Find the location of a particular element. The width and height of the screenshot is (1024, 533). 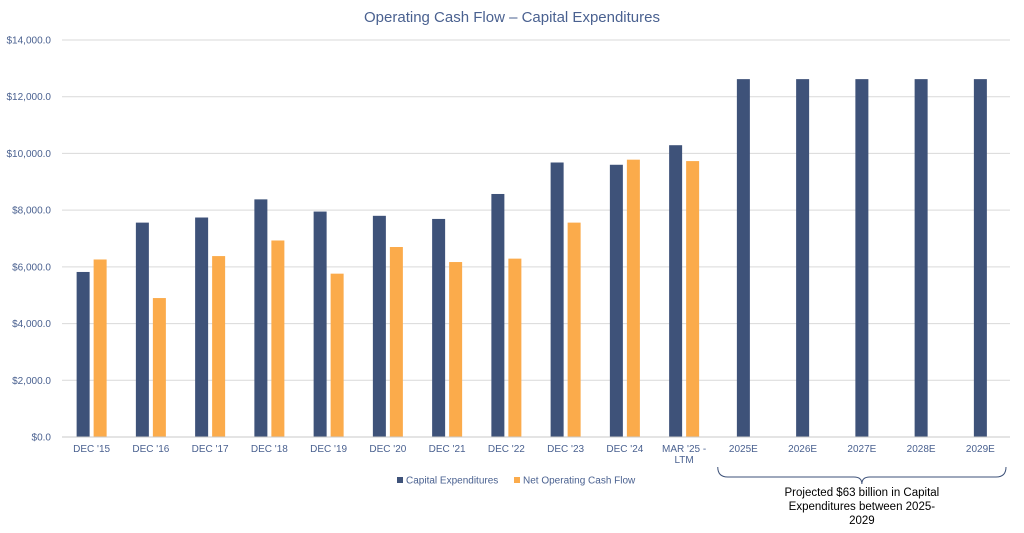

x-tick-label: DEC '24 is located at coordinates (624, 449).